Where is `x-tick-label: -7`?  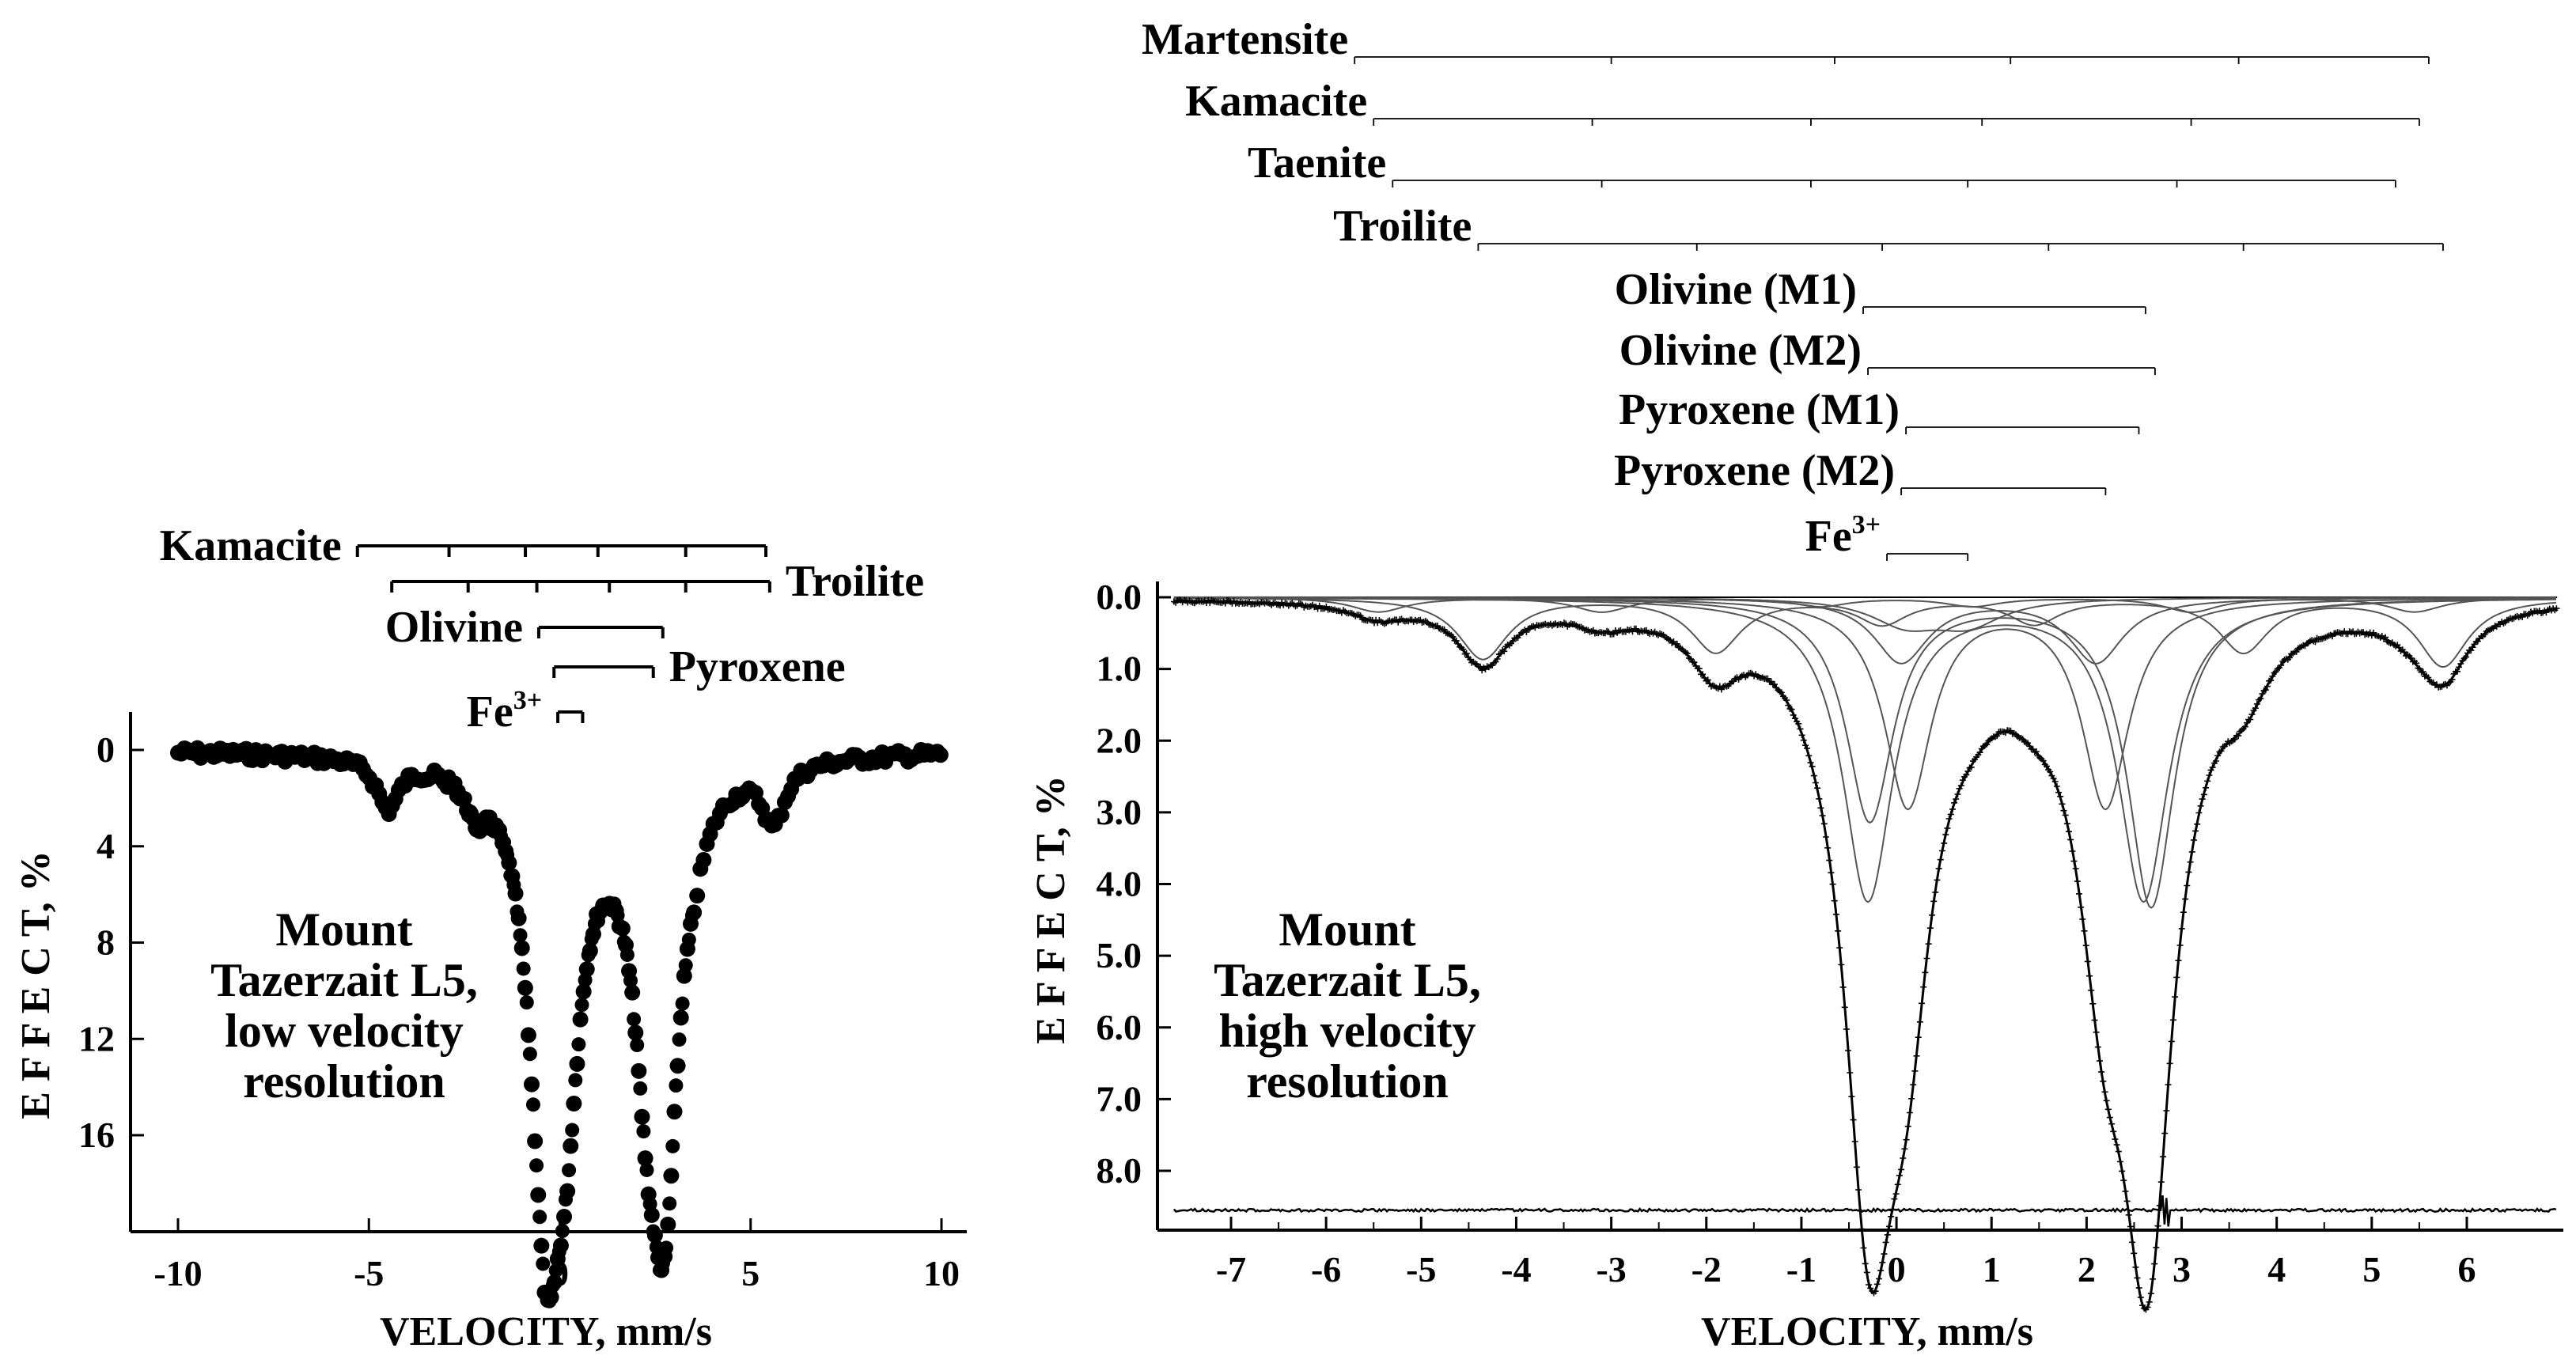
x-tick-label: -7 is located at coordinates (1231, 1269).